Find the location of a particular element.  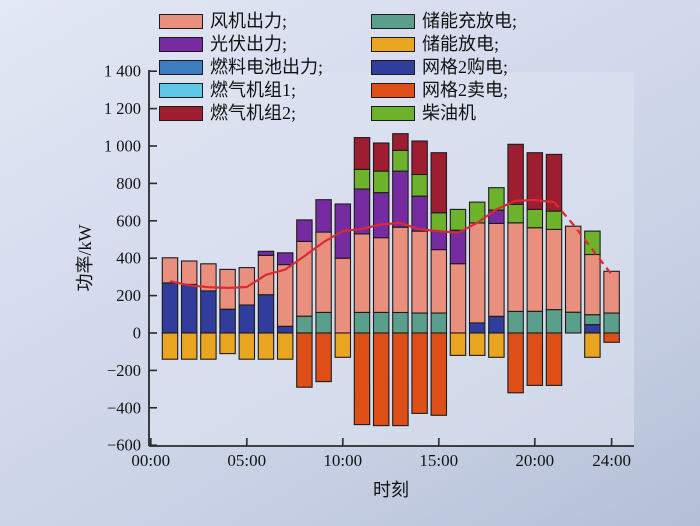

load-line-solid is located at coordinates (362, 243).